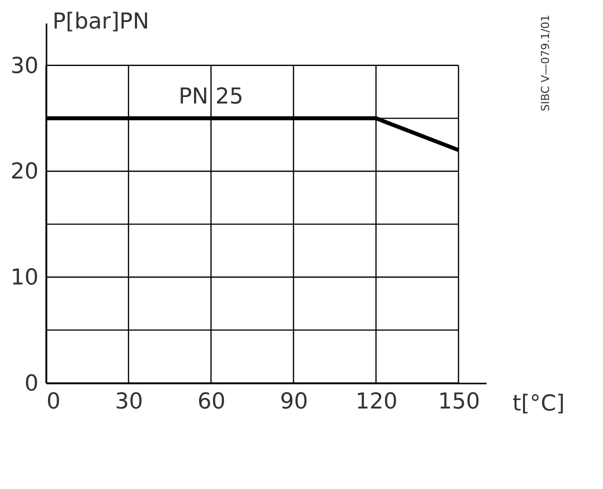 The width and height of the screenshot is (603, 489). I want to click on x-tick-label: 150, so click(459, 402).